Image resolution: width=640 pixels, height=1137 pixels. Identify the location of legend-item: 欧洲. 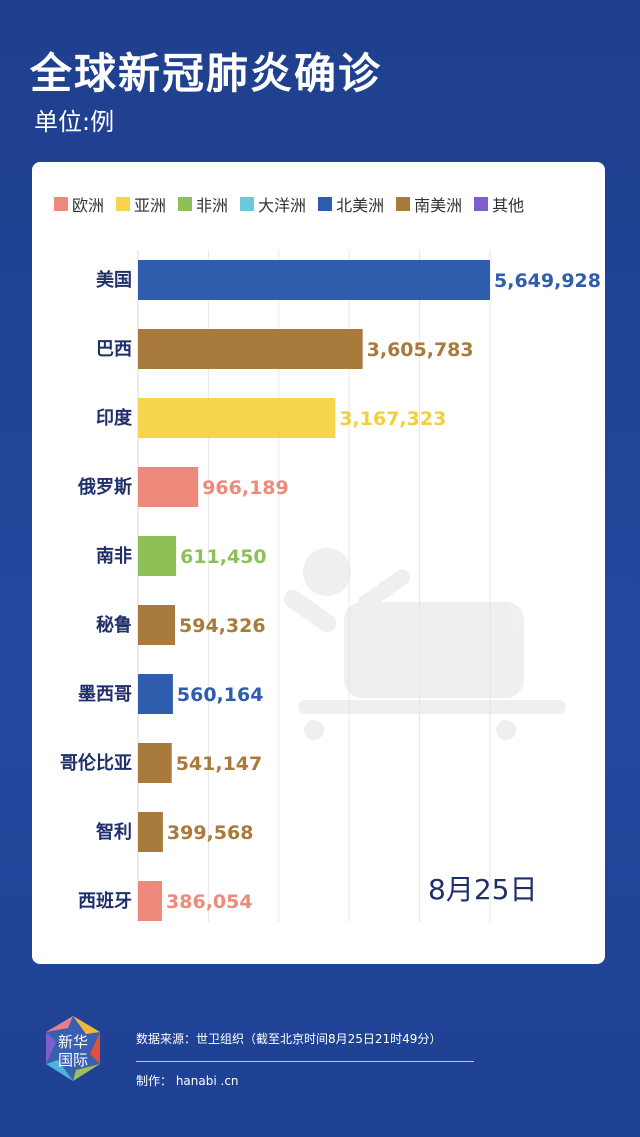
(79, 204).